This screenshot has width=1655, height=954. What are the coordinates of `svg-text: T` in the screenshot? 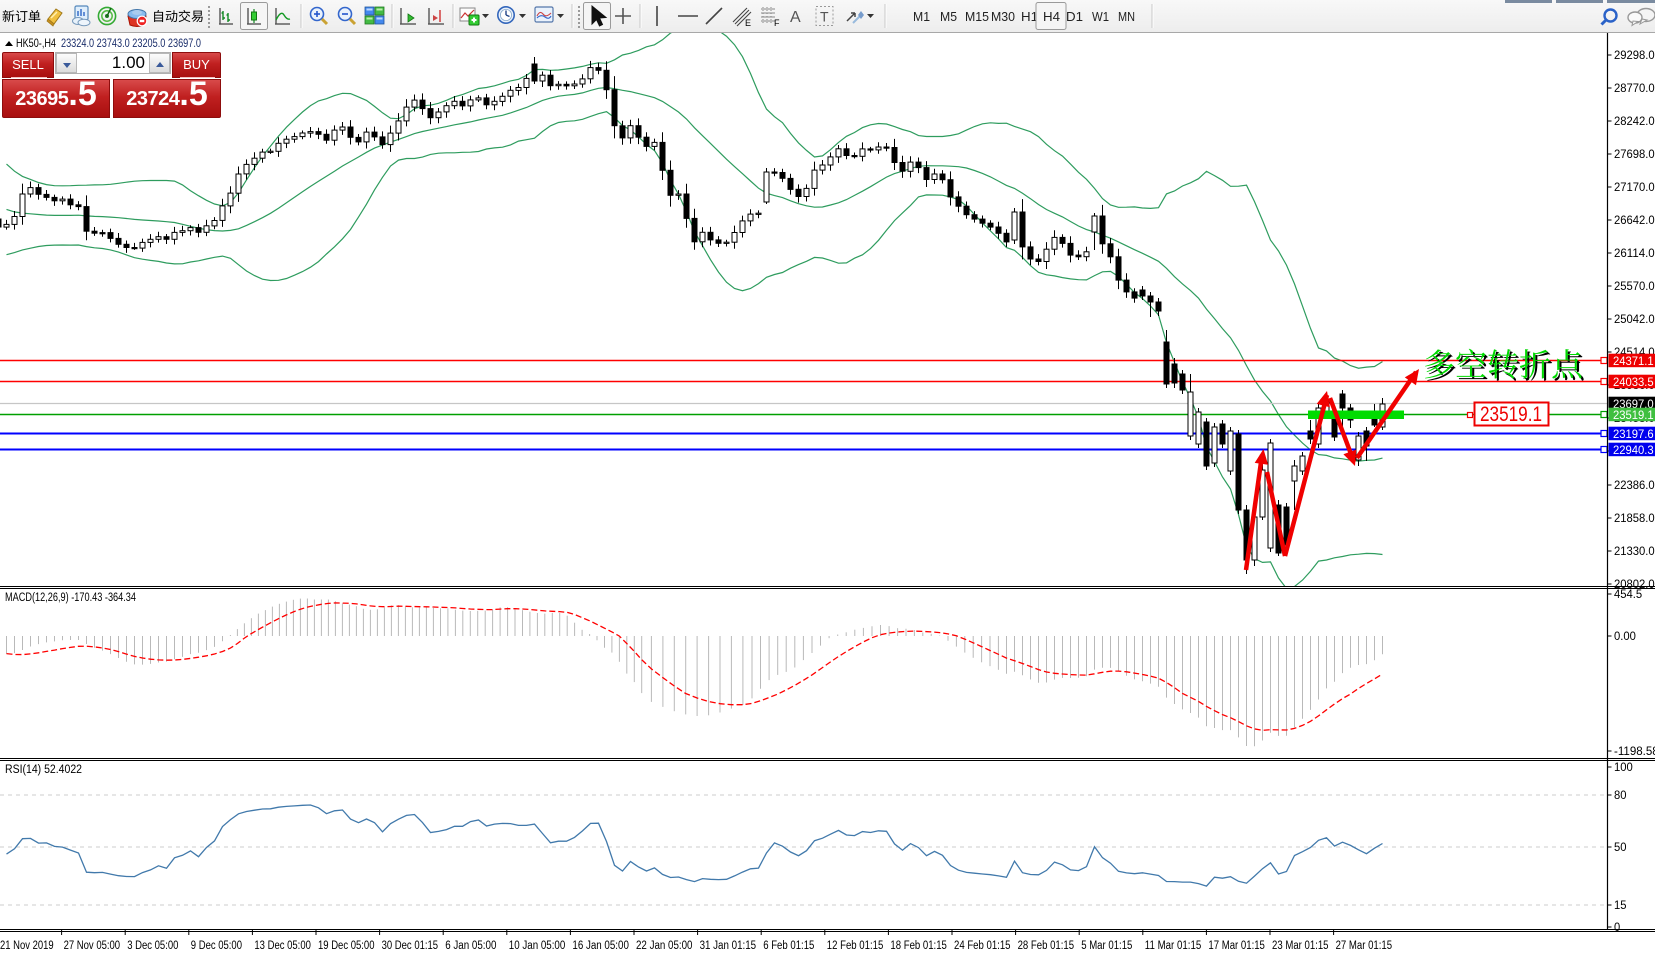 It's located at (824, 17).